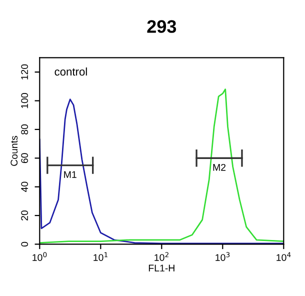 The width and height of the screenshot is (305, 296). What do you see at coordinates (24, 129) in the screenshot?
I see `y-tick-label: 80` at bounding box center [24, 129].